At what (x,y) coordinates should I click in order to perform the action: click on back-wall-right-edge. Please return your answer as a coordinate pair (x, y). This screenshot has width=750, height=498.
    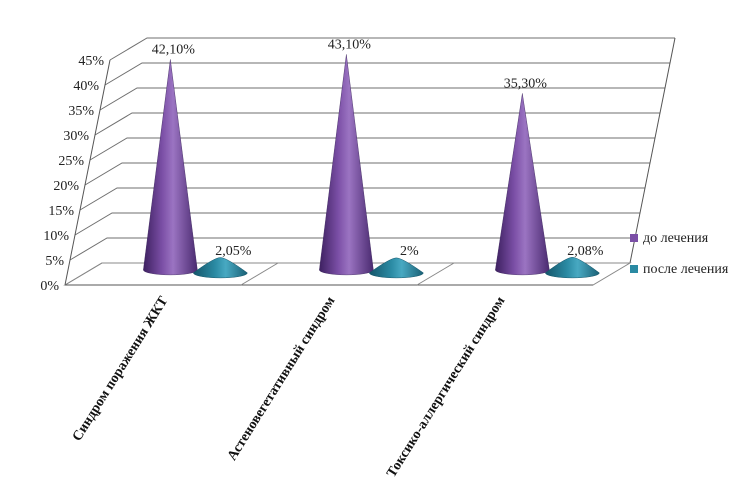
    Looking at the image, I should click on (652, 150).